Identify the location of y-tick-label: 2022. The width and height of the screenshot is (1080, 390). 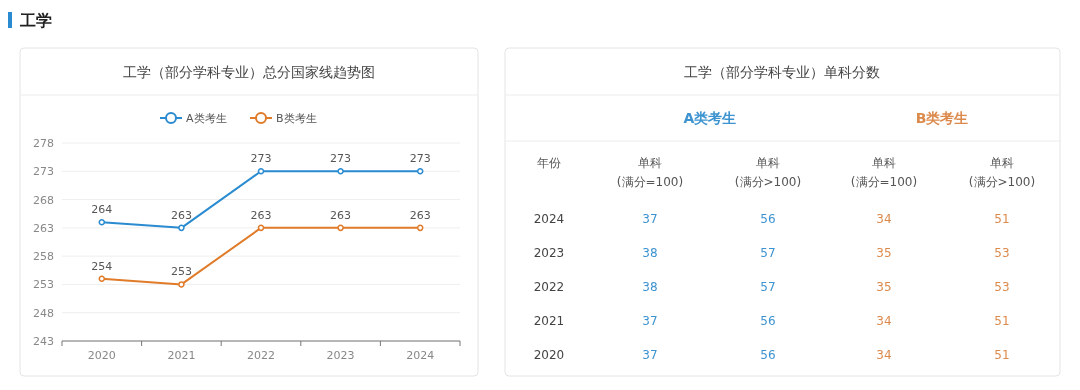
(549, 287).